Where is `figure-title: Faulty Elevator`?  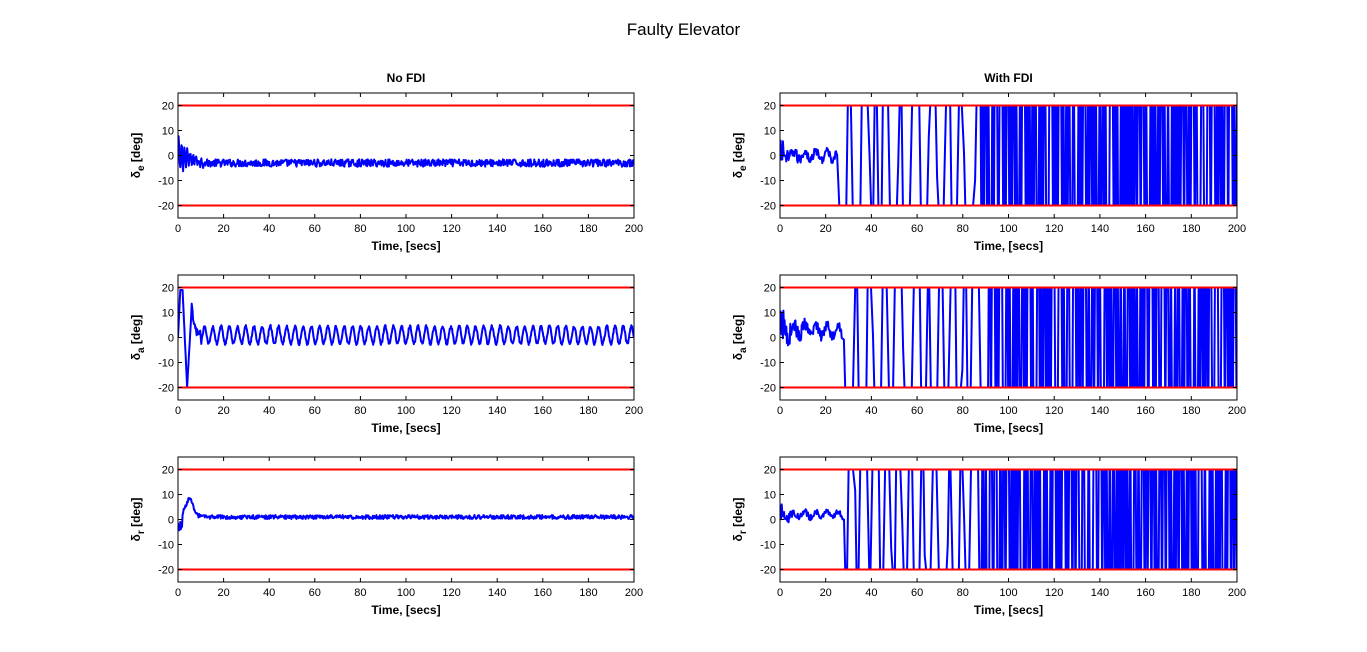 figure-title: Faulty Elevator is located at coordinates (683, 29).